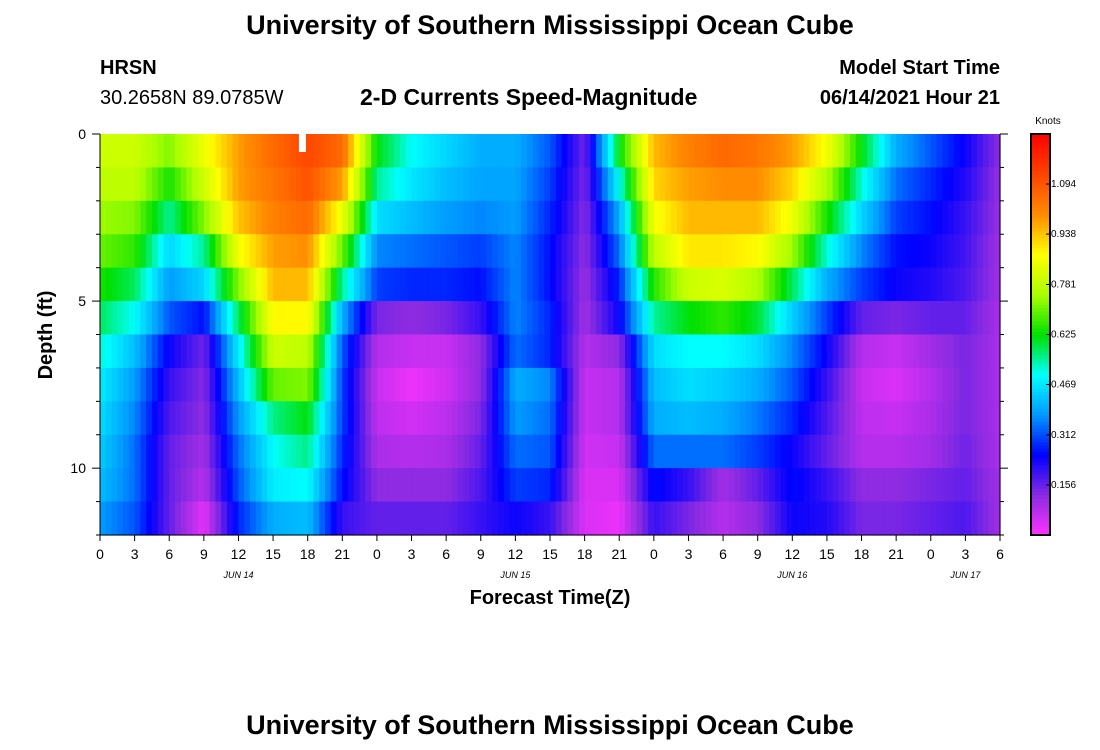 Image resolution: width=1100 pixels, height=750 pixels. I want to click on model-start-label: Model Start Time, so click(919, 68).